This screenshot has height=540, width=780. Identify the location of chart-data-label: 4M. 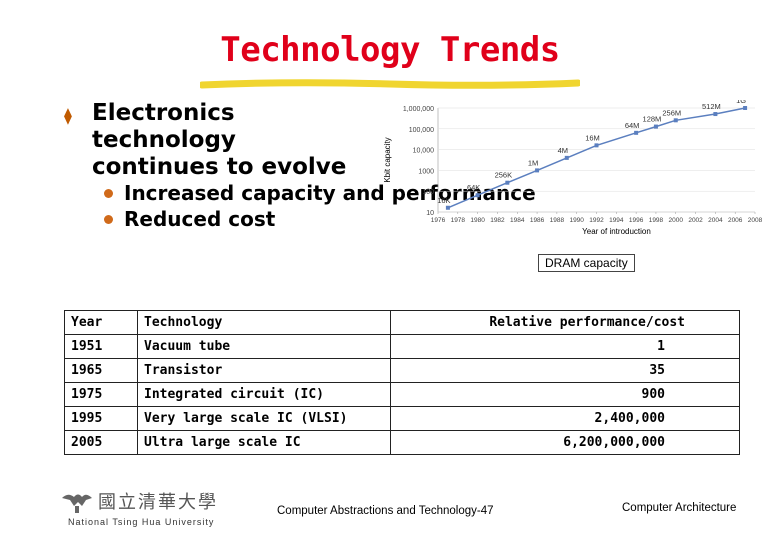
(563, 150).